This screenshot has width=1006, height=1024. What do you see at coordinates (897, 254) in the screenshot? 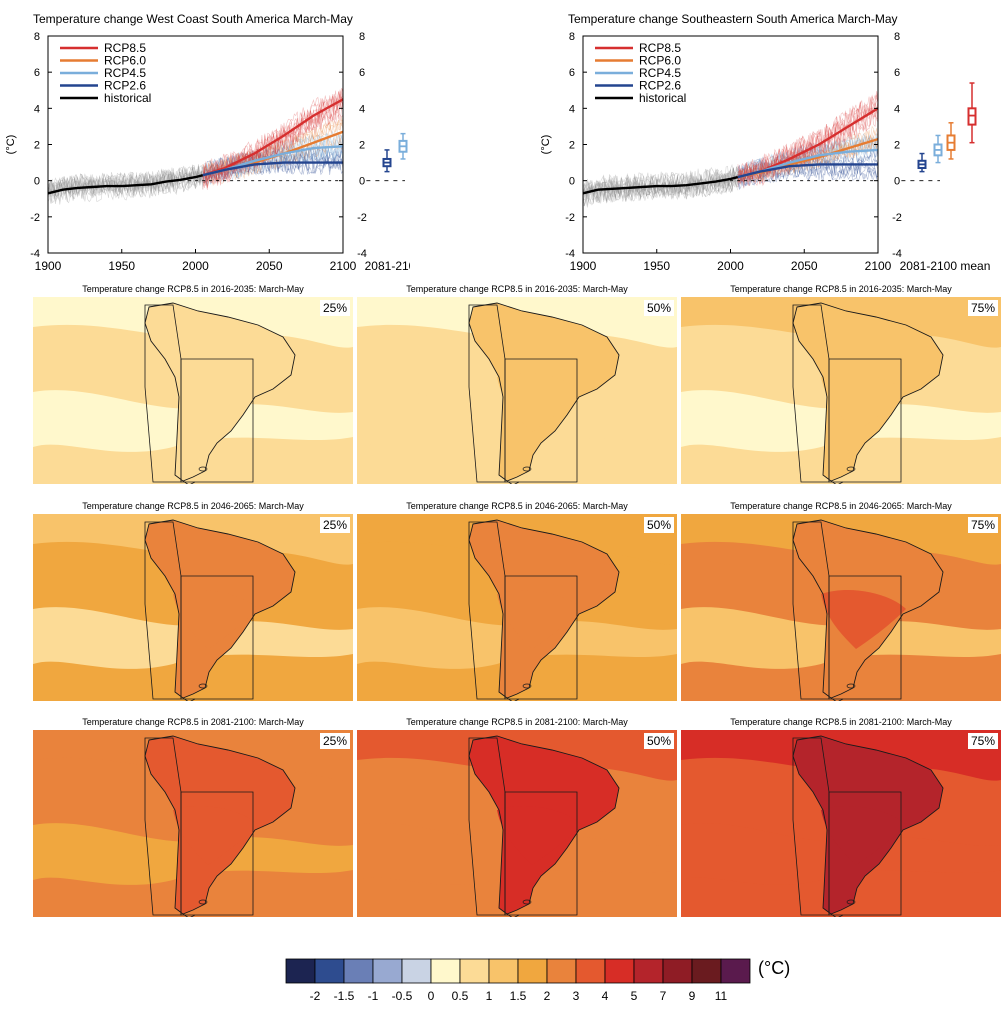
I see `y-tick-label-right: -4` at bounding box center [897, 254].